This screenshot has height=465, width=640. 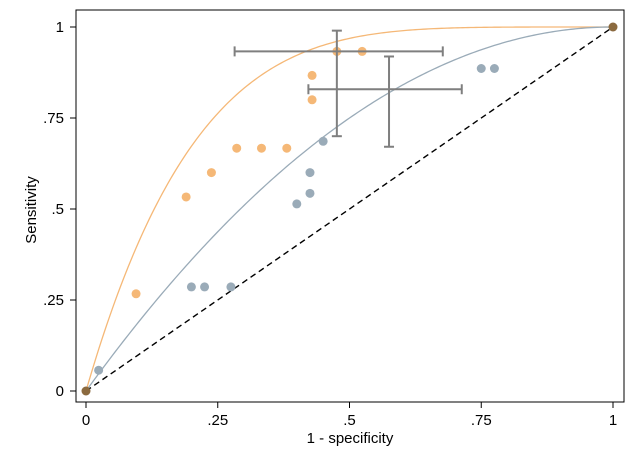 I want to click on y-tick-label: .75, so click(x=53, y=118).